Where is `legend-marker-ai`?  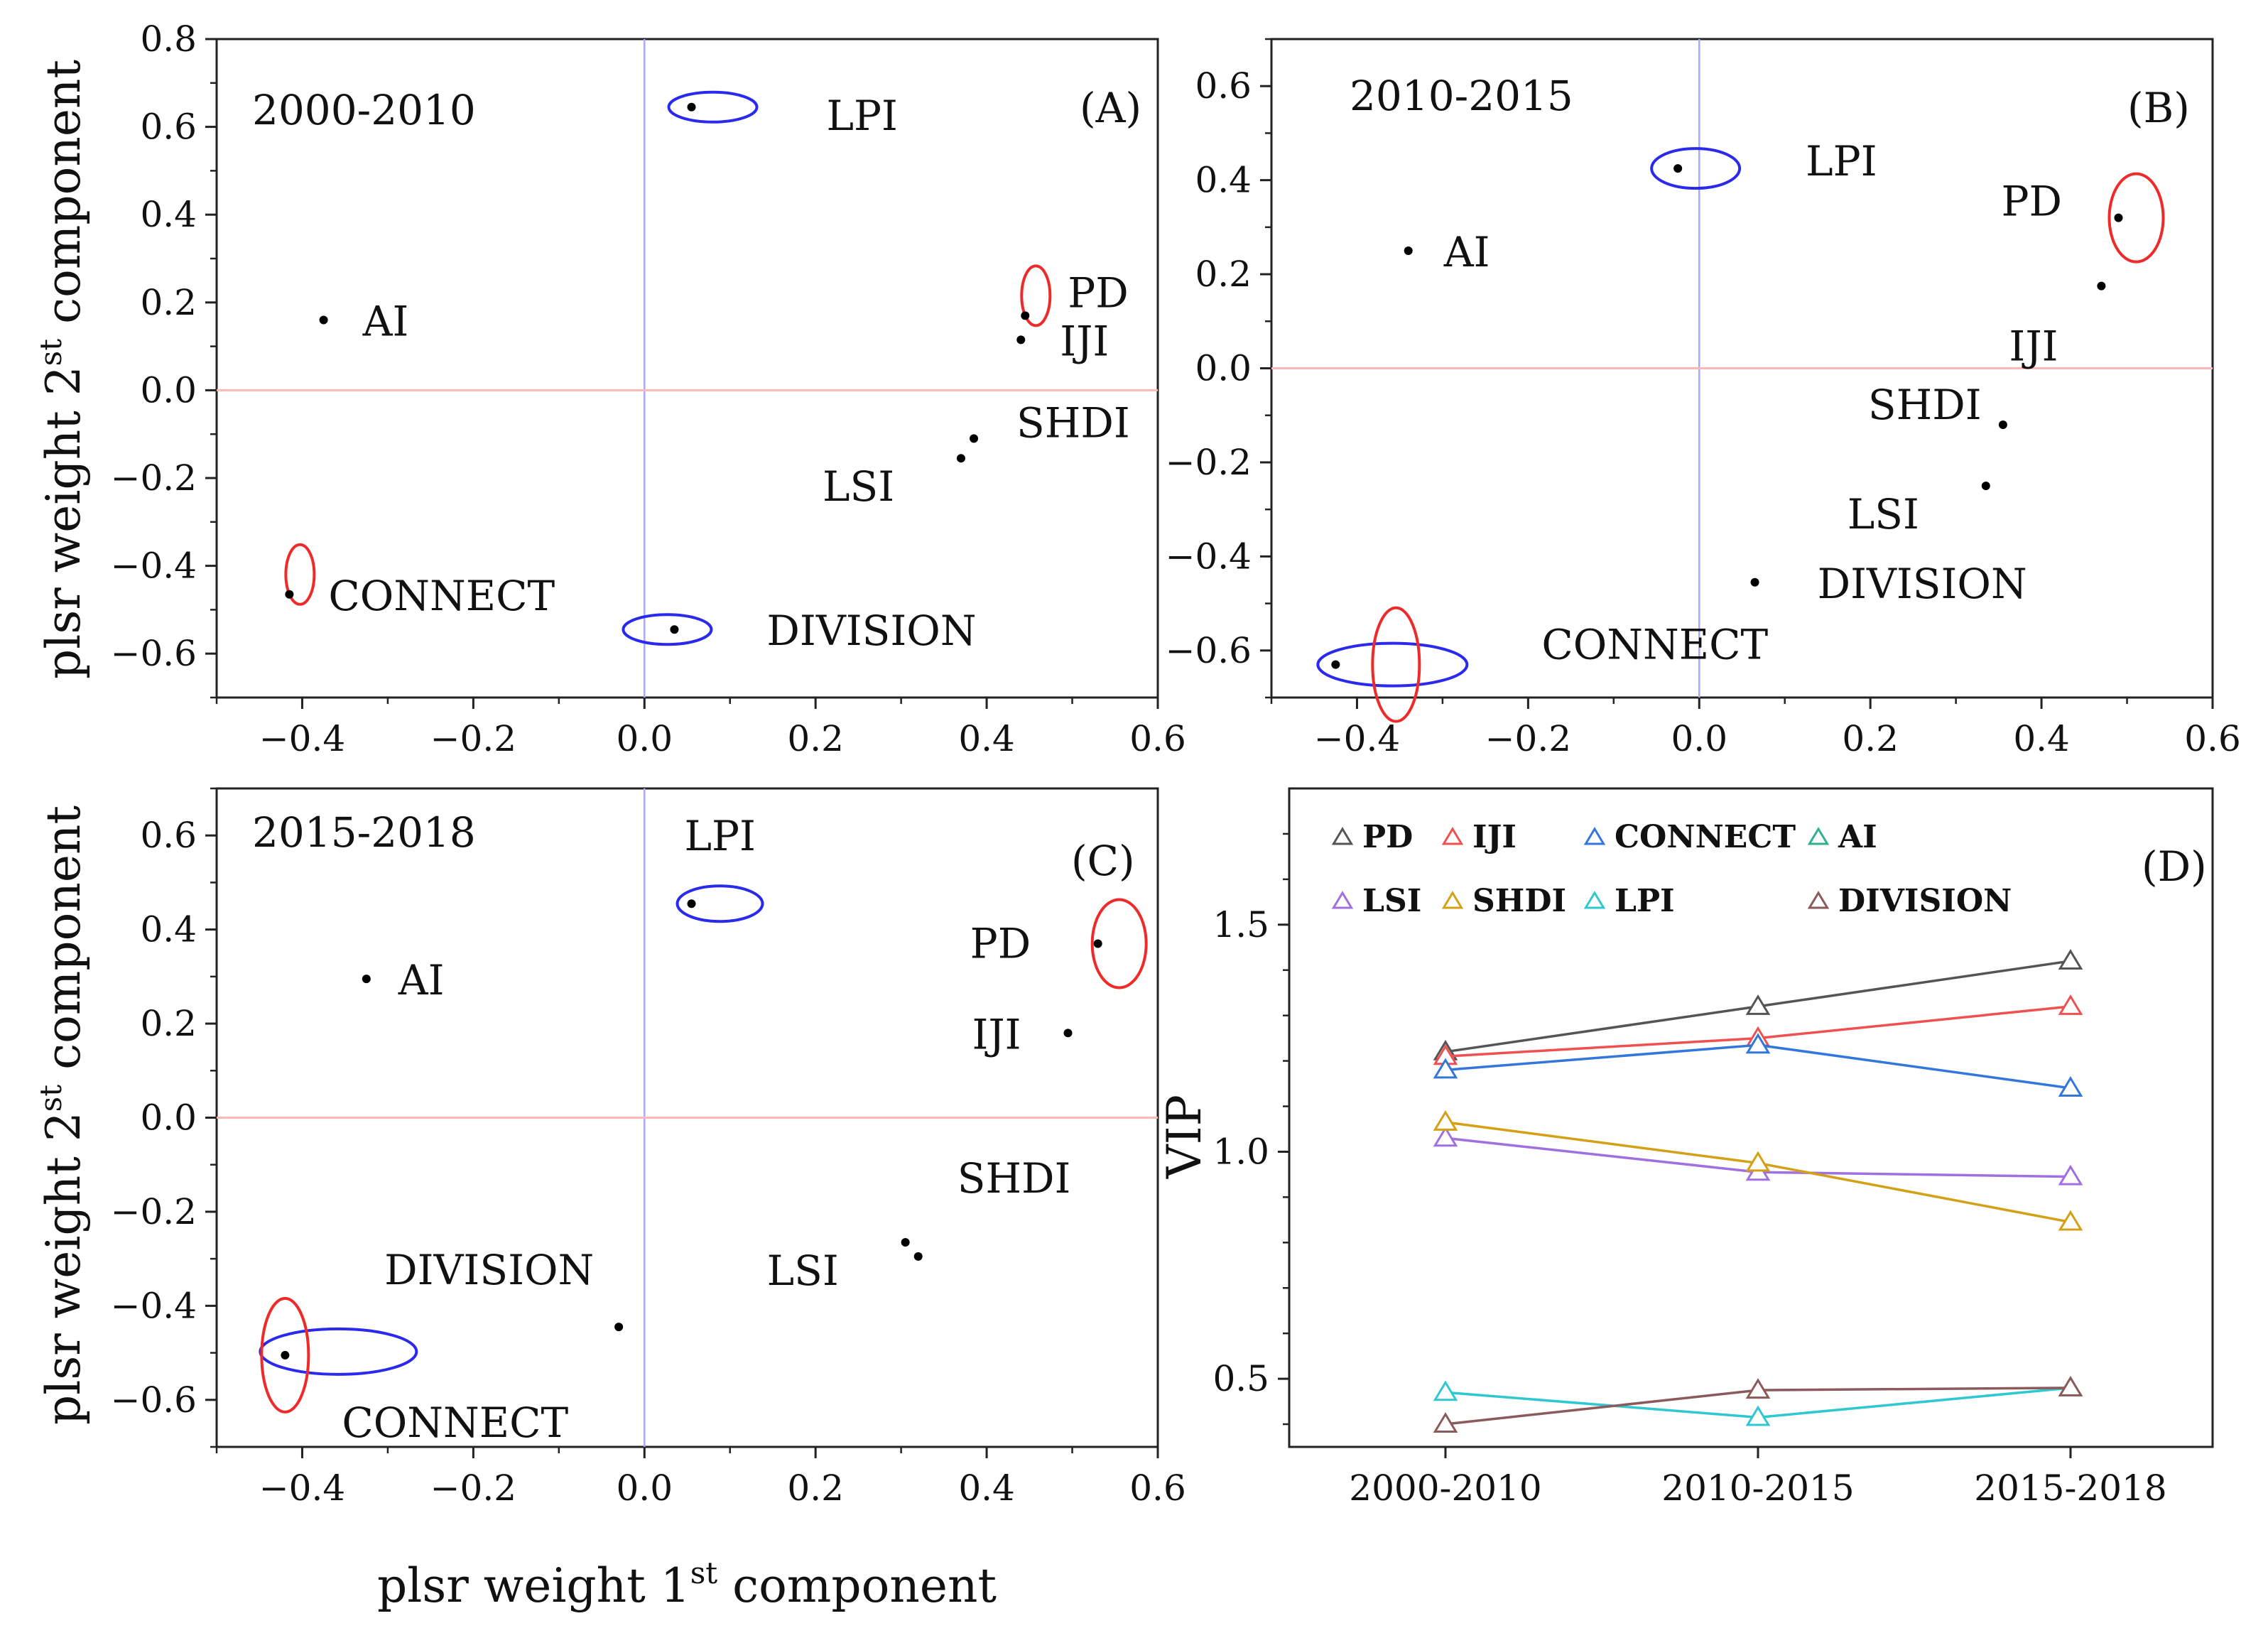 legend-marker-ai is located at coordinates (1818, 836).